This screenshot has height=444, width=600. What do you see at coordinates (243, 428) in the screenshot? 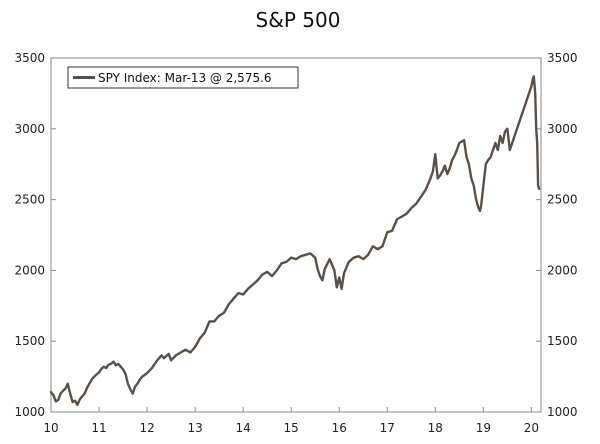
I see `x-tick-label: 14` at bounding box center [243, 428].